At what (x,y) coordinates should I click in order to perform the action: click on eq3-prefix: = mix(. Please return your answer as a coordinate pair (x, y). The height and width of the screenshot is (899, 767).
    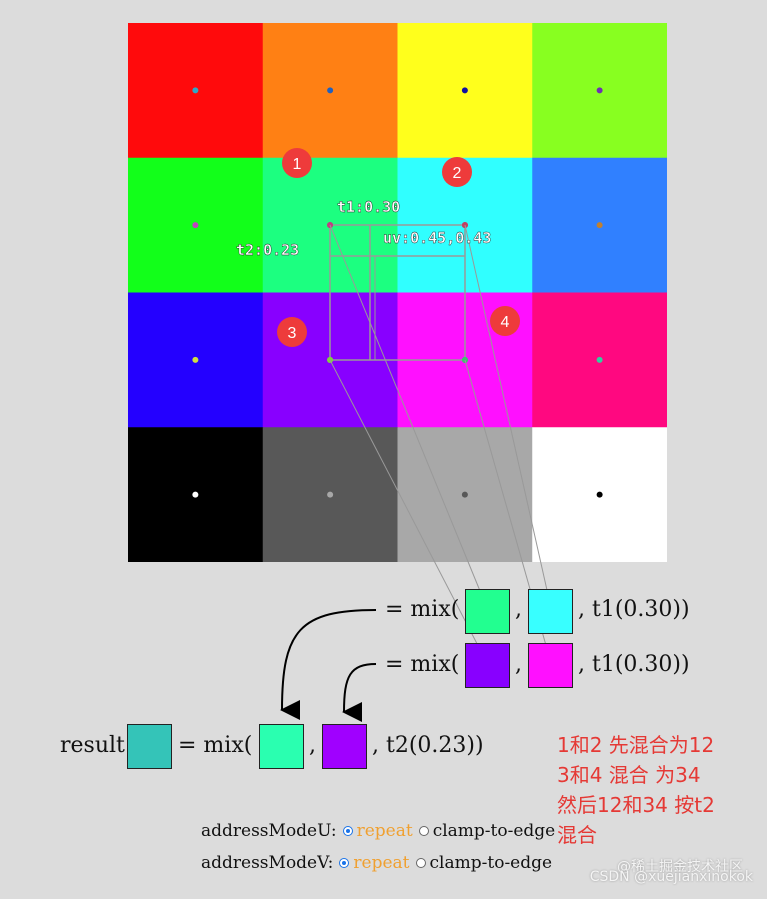
    Looking at the image, I should click on (215, 745).